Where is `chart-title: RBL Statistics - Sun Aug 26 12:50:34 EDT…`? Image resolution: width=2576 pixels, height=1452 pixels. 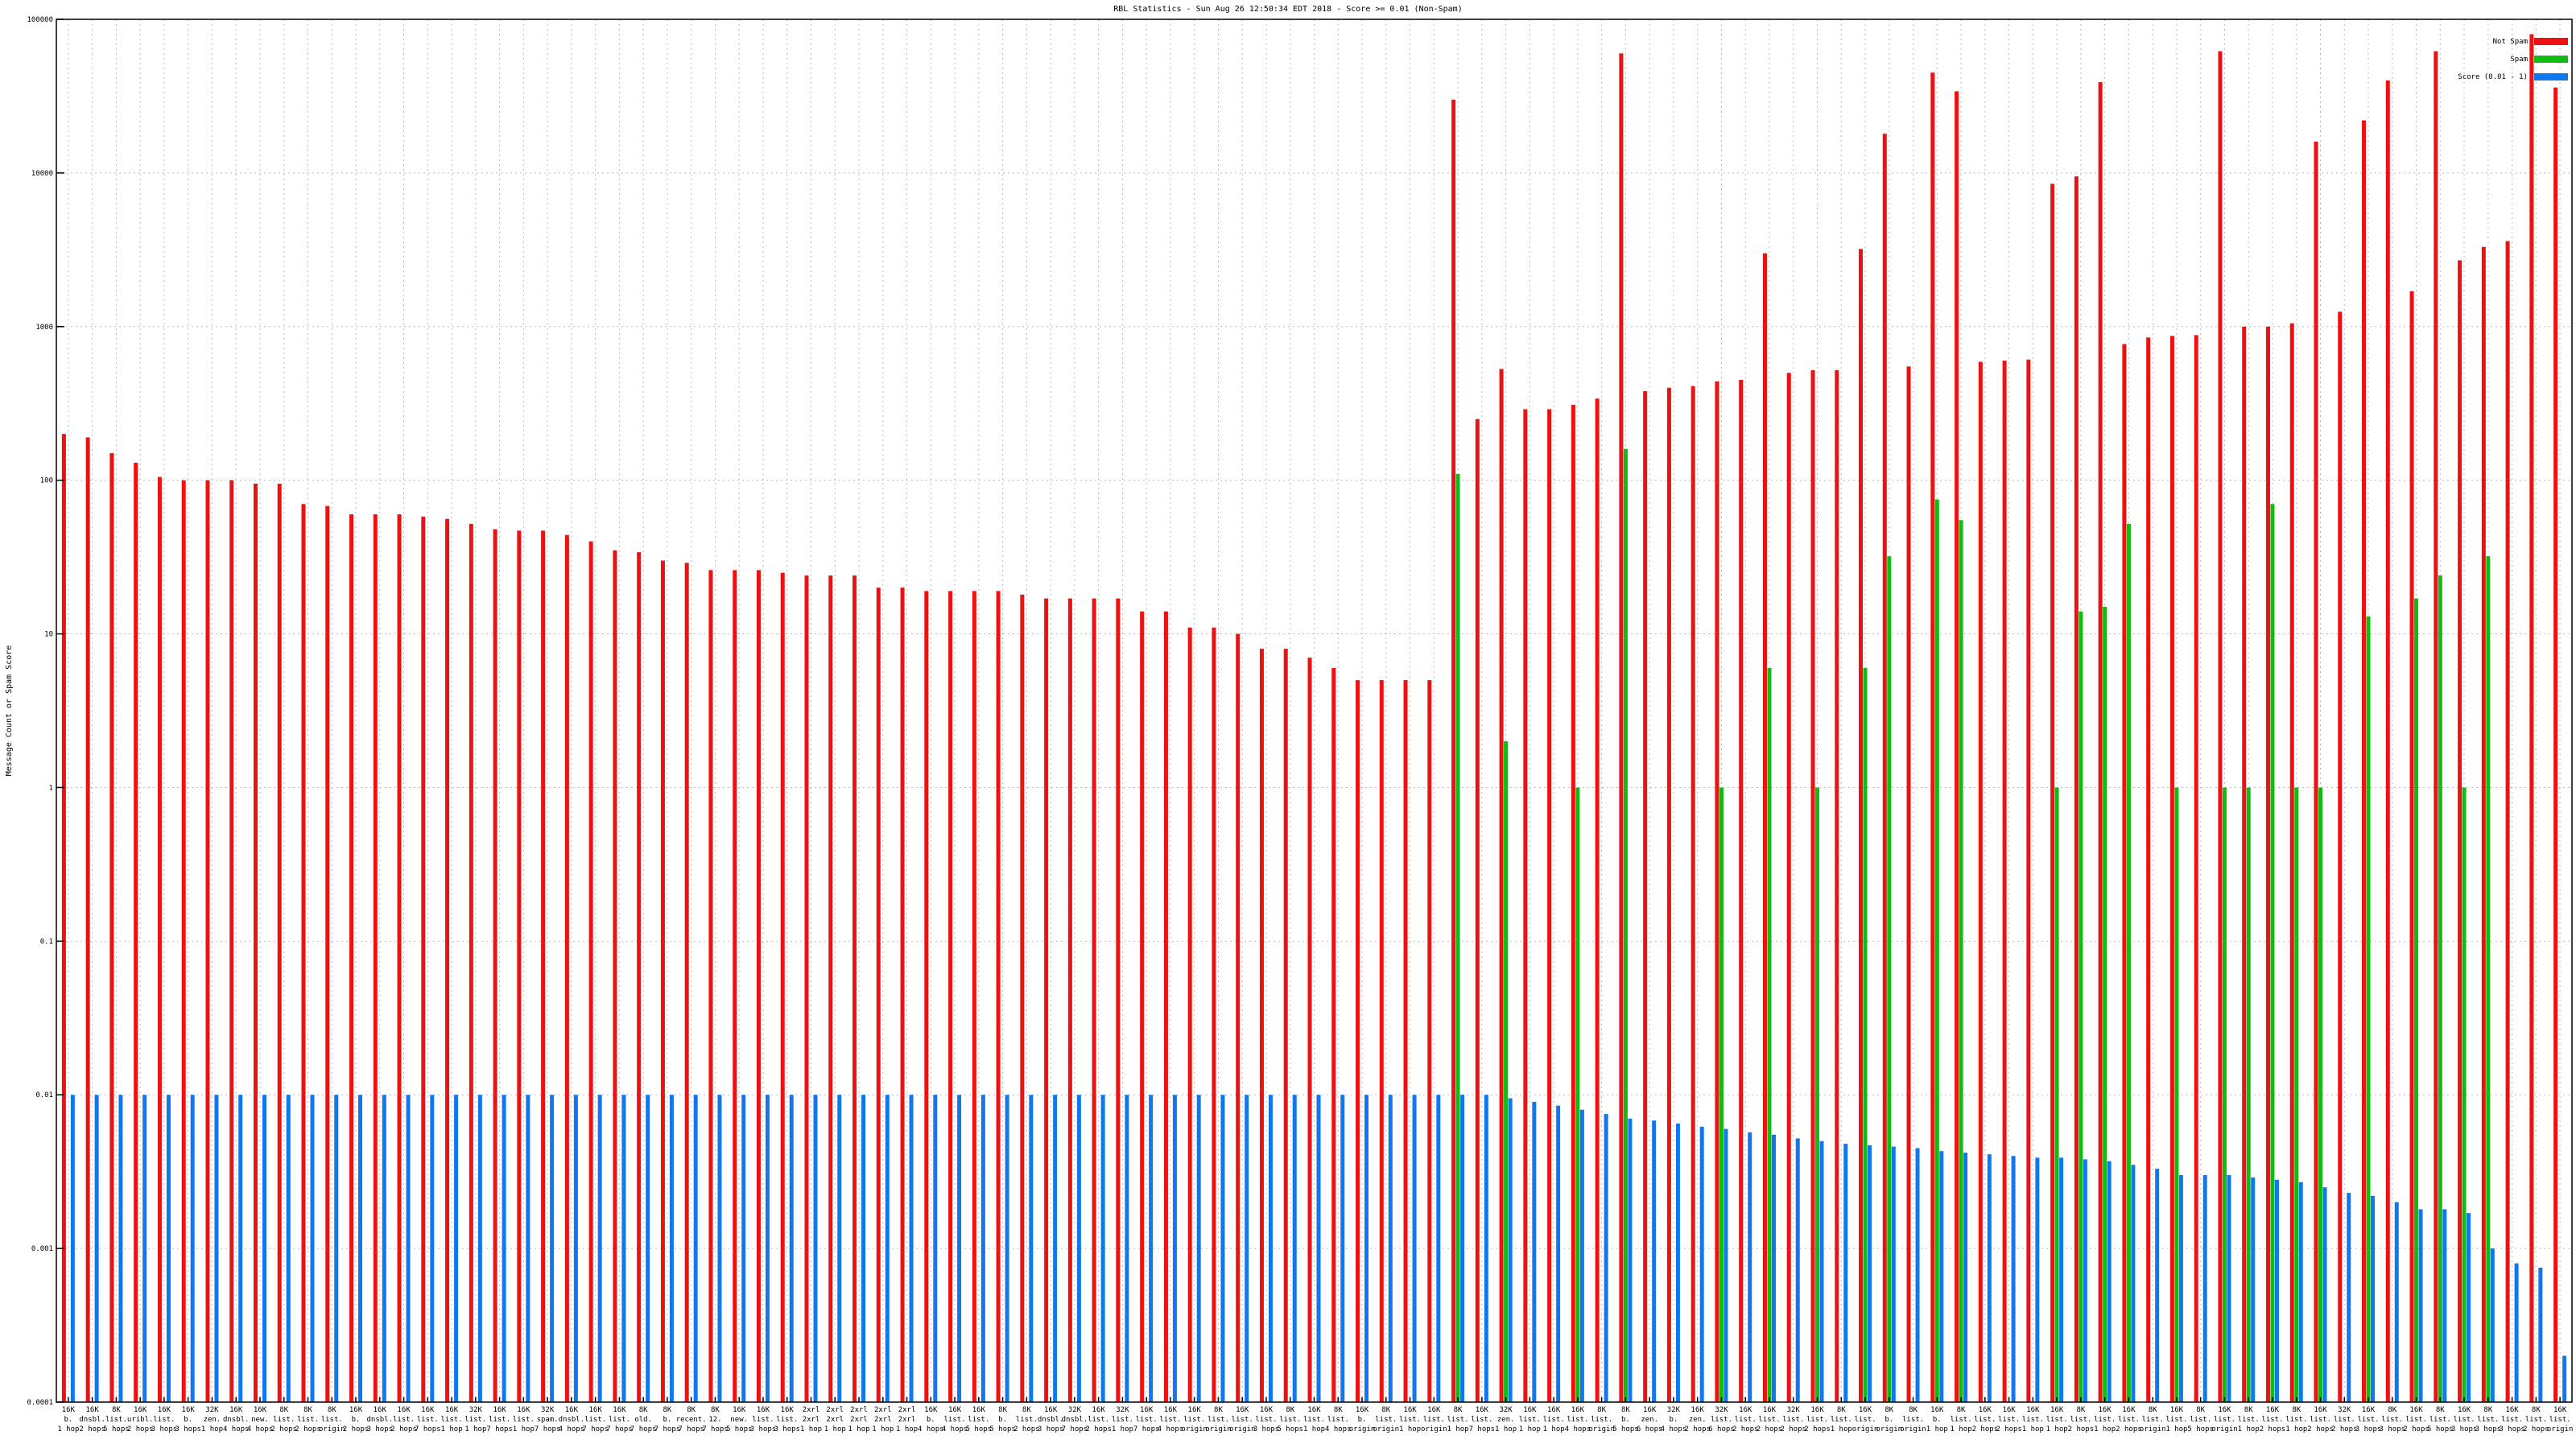
chart-title: RBL Statistics - Sun Aug 26 12:50:34 EDT… is located at coordinates (1287, 9).